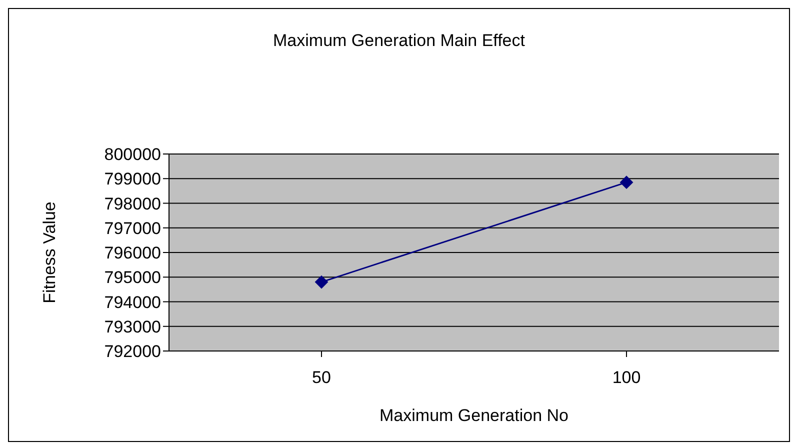 The width and height of the screenshot is (792, 448). What do you see at coordinates (132, 326) in the screenshot?
I see `y-tick-label: 793000` at bounding box center [132, 326].